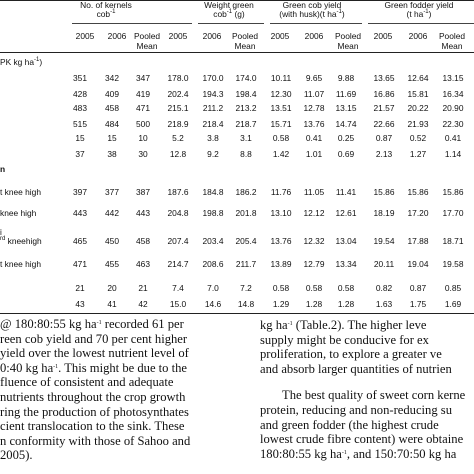 Image resolution: width=474 pixels, height=474 pixels. Describe the element at coordinates (346, 78) in the screenshot. I see `section1-row1-cell: 9.88` at that location.